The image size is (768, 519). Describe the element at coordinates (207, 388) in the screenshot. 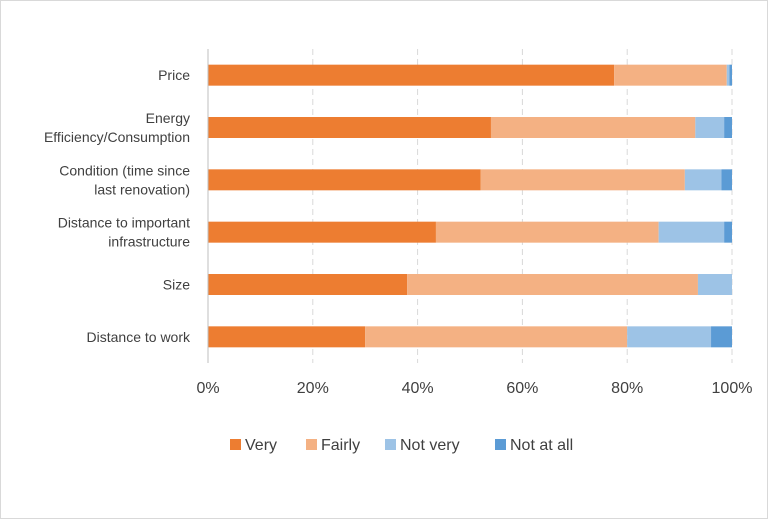

I see `x-tick-label: 0%` at that location.